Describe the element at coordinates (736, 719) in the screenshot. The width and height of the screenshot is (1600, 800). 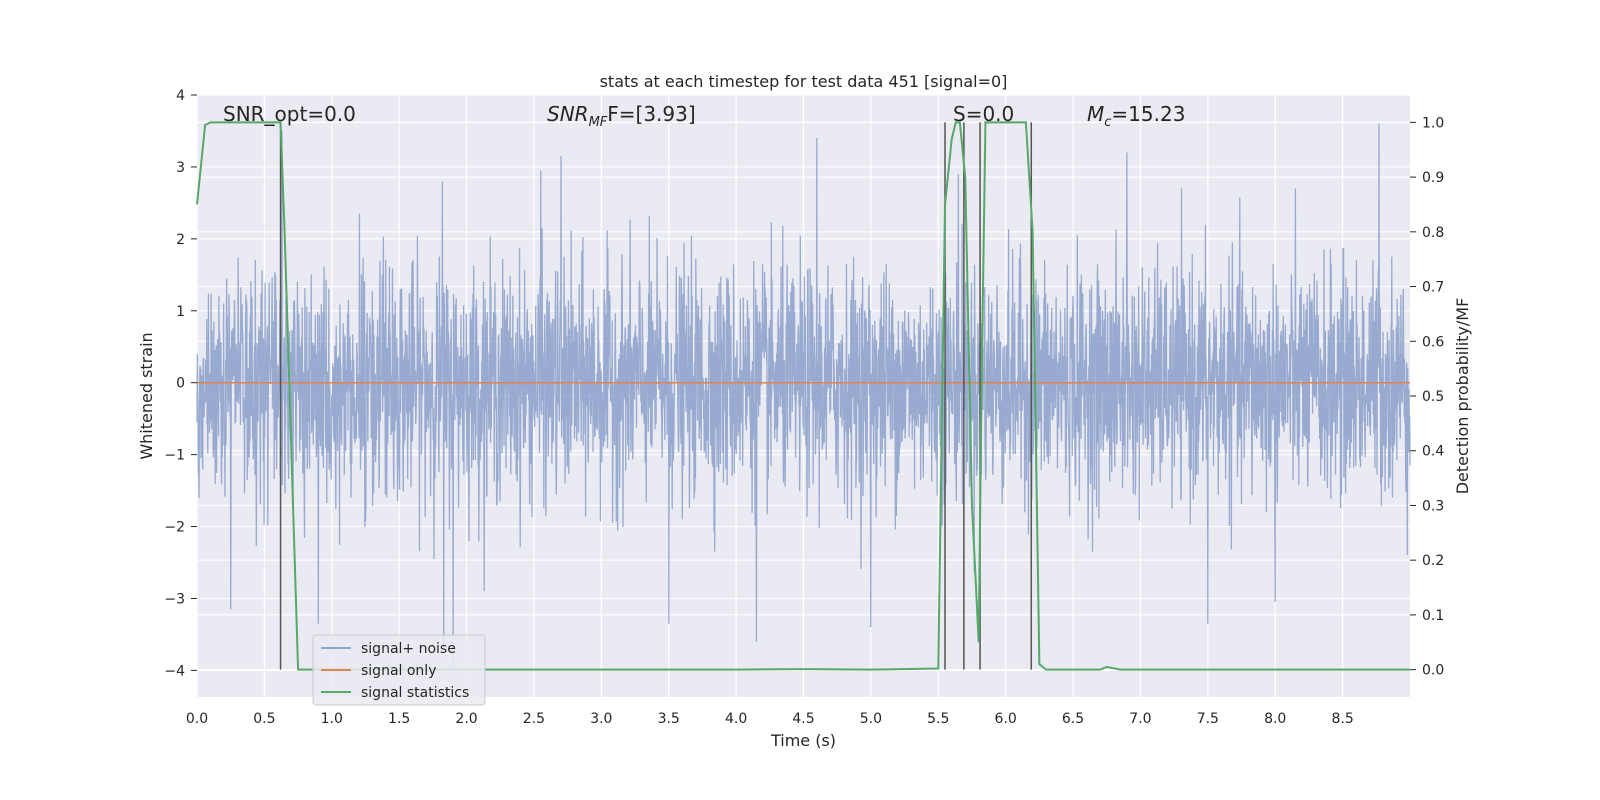
I see `x-tick-label-8: 4.0` at that location.